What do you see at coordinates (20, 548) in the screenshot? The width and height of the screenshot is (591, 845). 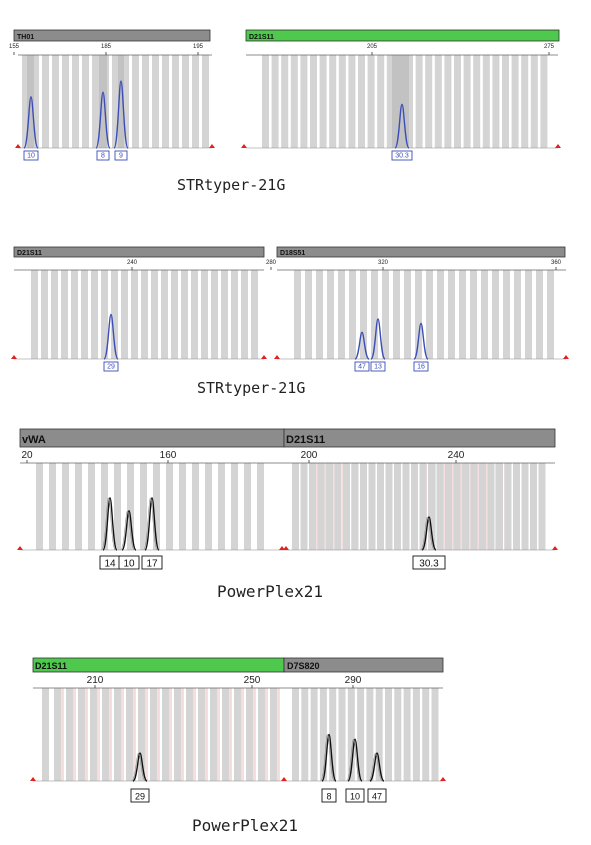 I see `red-marker` at bounding box center [20, 548].